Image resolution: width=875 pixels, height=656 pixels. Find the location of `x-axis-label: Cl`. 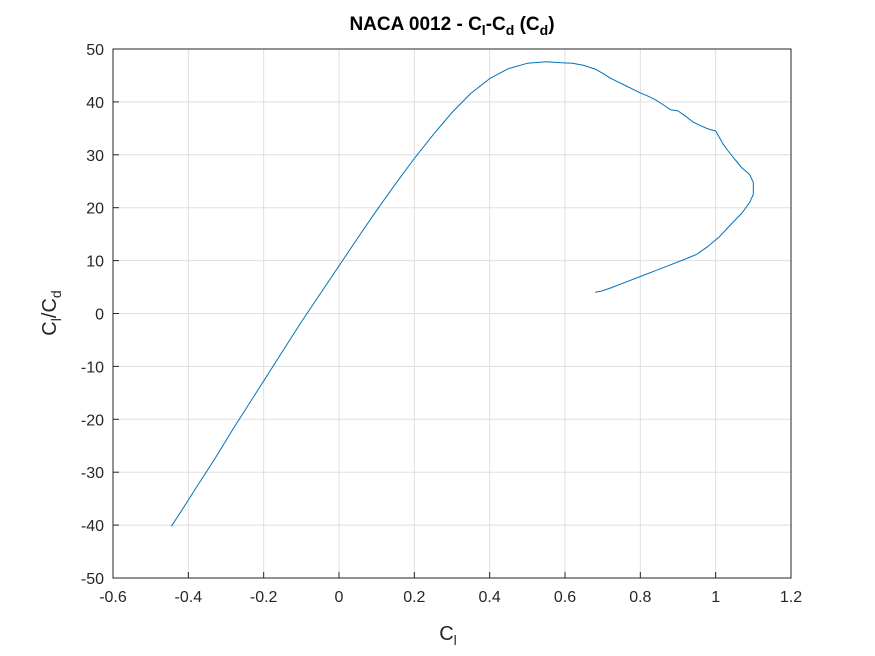

x-axis-label: Cl is located at coordinates (448, 635).